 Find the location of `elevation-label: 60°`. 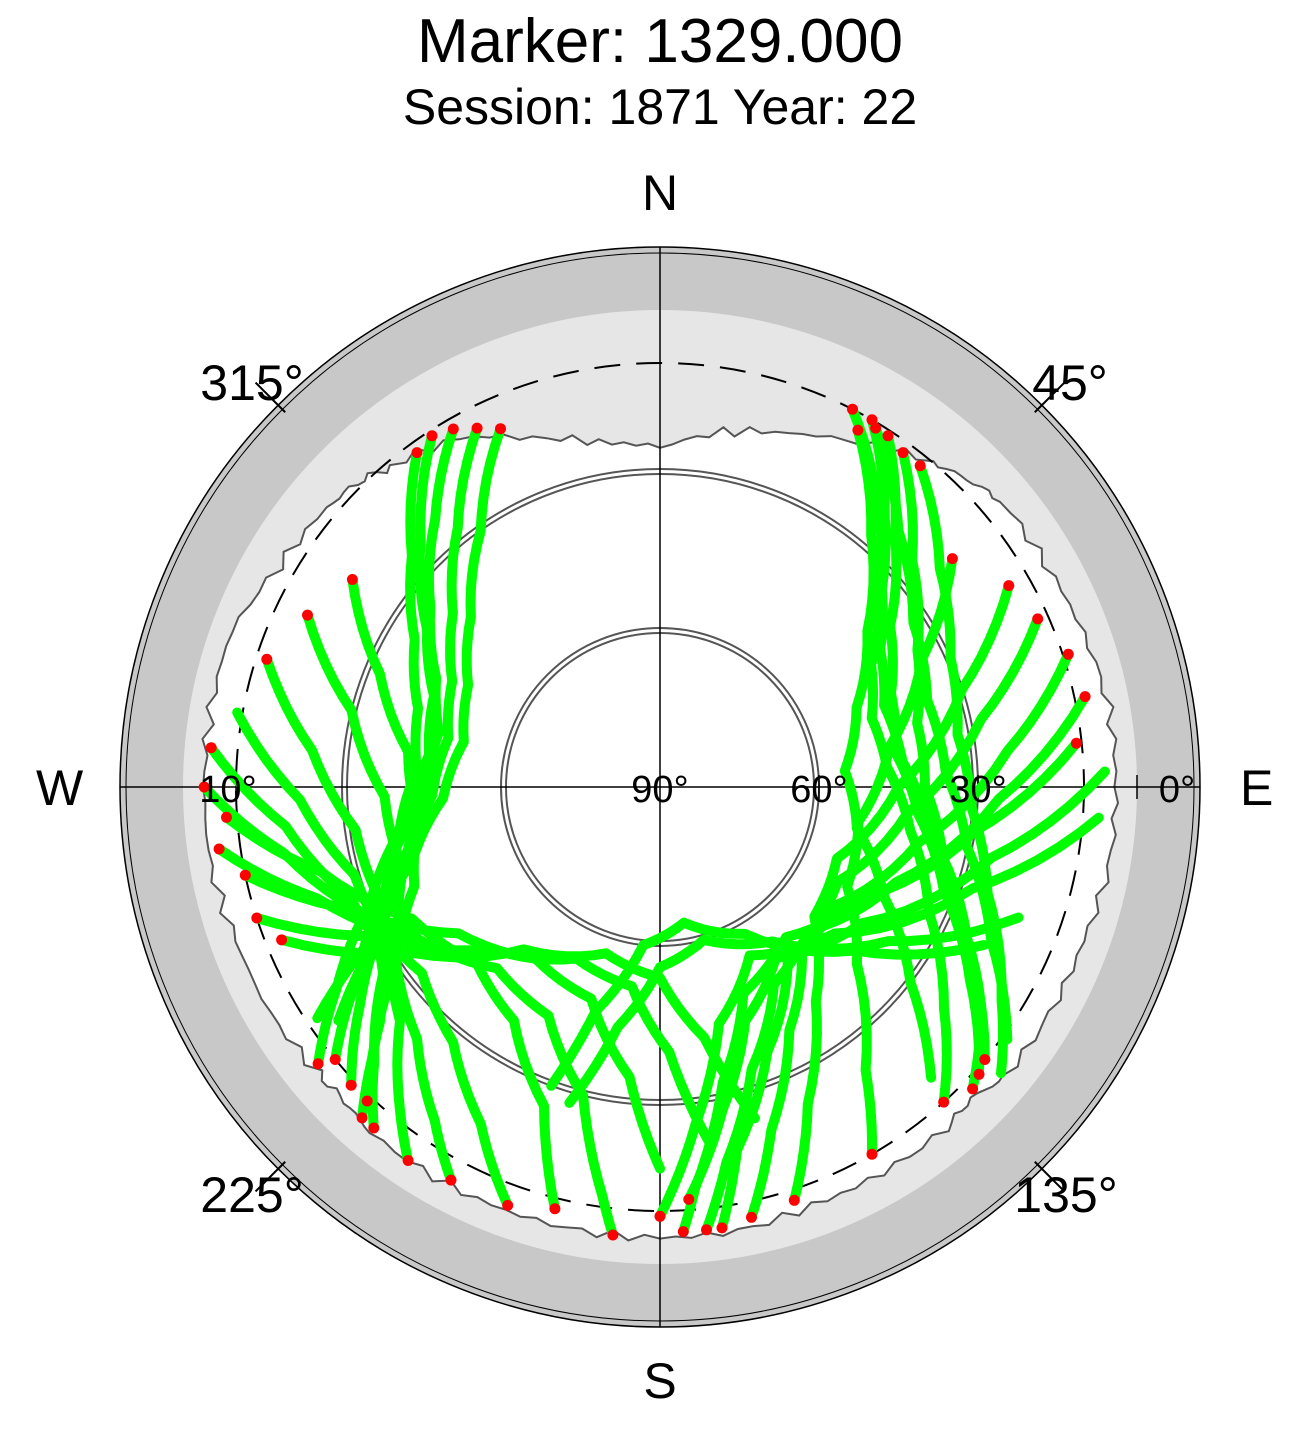

elevation-label: 60° is located at coordinates (818, 790).